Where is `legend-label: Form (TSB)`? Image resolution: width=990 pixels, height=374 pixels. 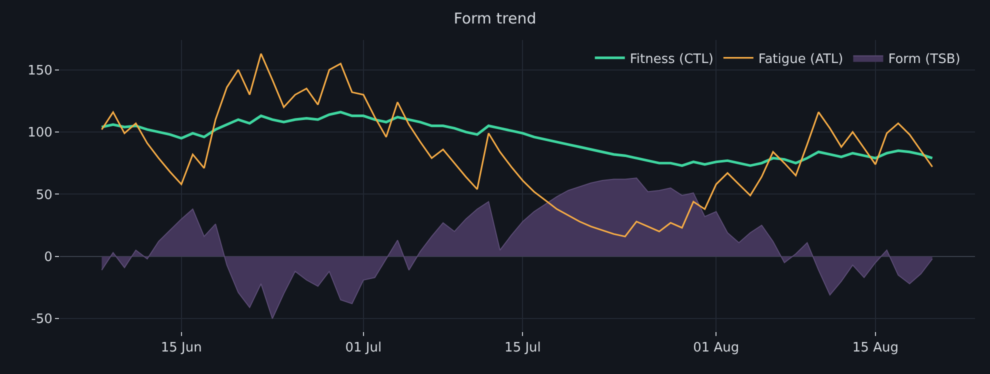
legend-label: Form (TSB) is located at coordinates (924, 59).